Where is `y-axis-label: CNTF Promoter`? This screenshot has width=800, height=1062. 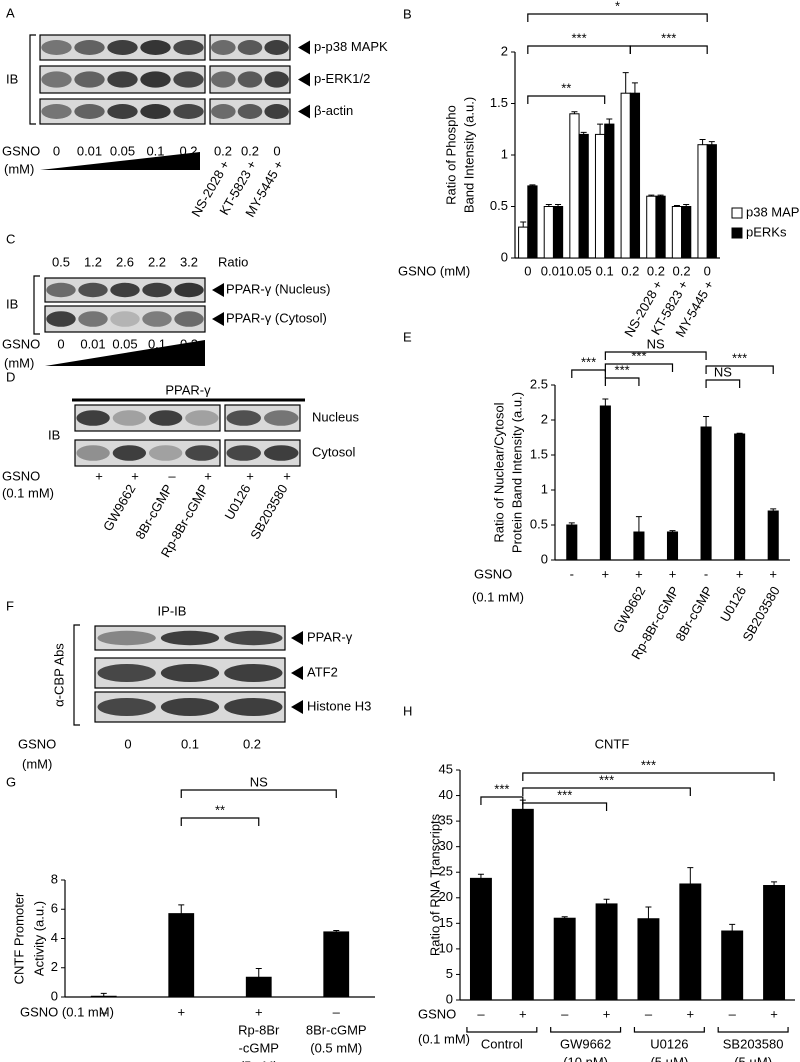 y-axis-label: CNTF Promoter is located at coordinates (18, 938).